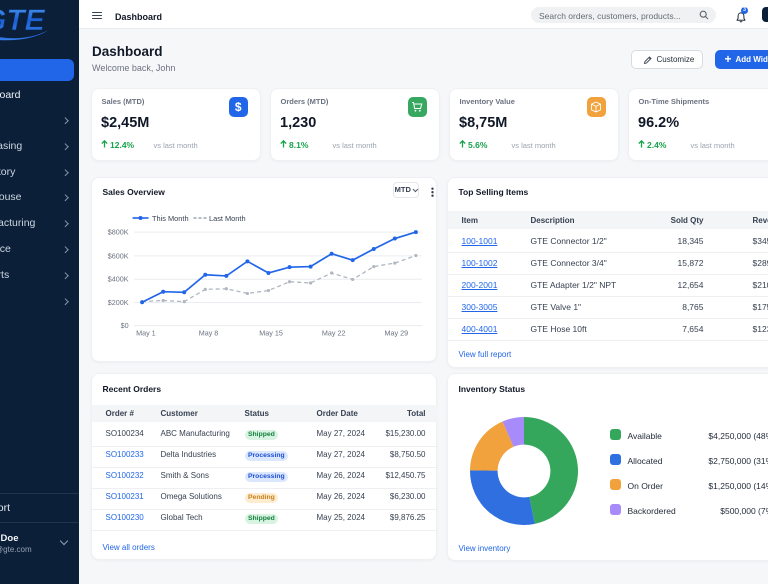  Describe the element at coordinates (208, 333) in the screenshot. I see `svg-text: May 8` at that location.